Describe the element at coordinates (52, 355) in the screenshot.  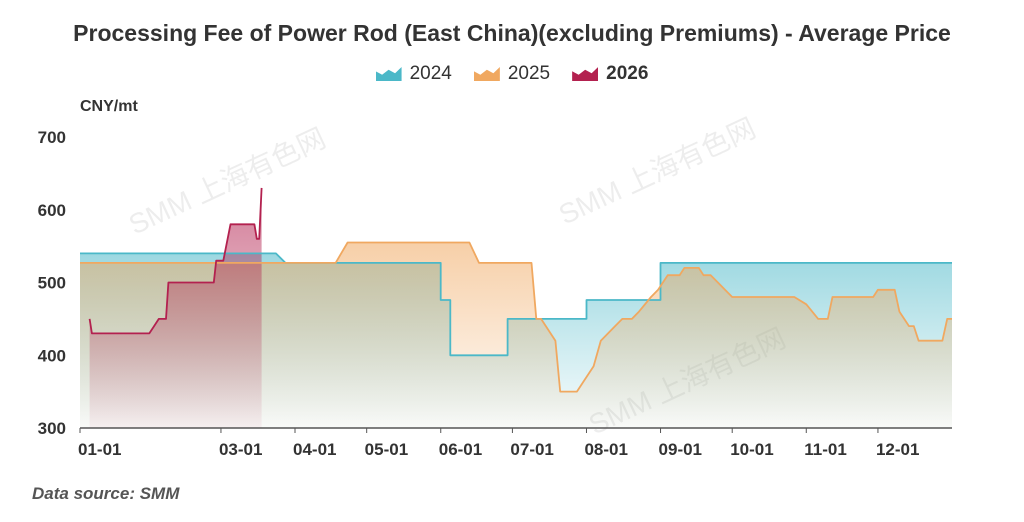
I see `y-tick-label: 400` at that location.